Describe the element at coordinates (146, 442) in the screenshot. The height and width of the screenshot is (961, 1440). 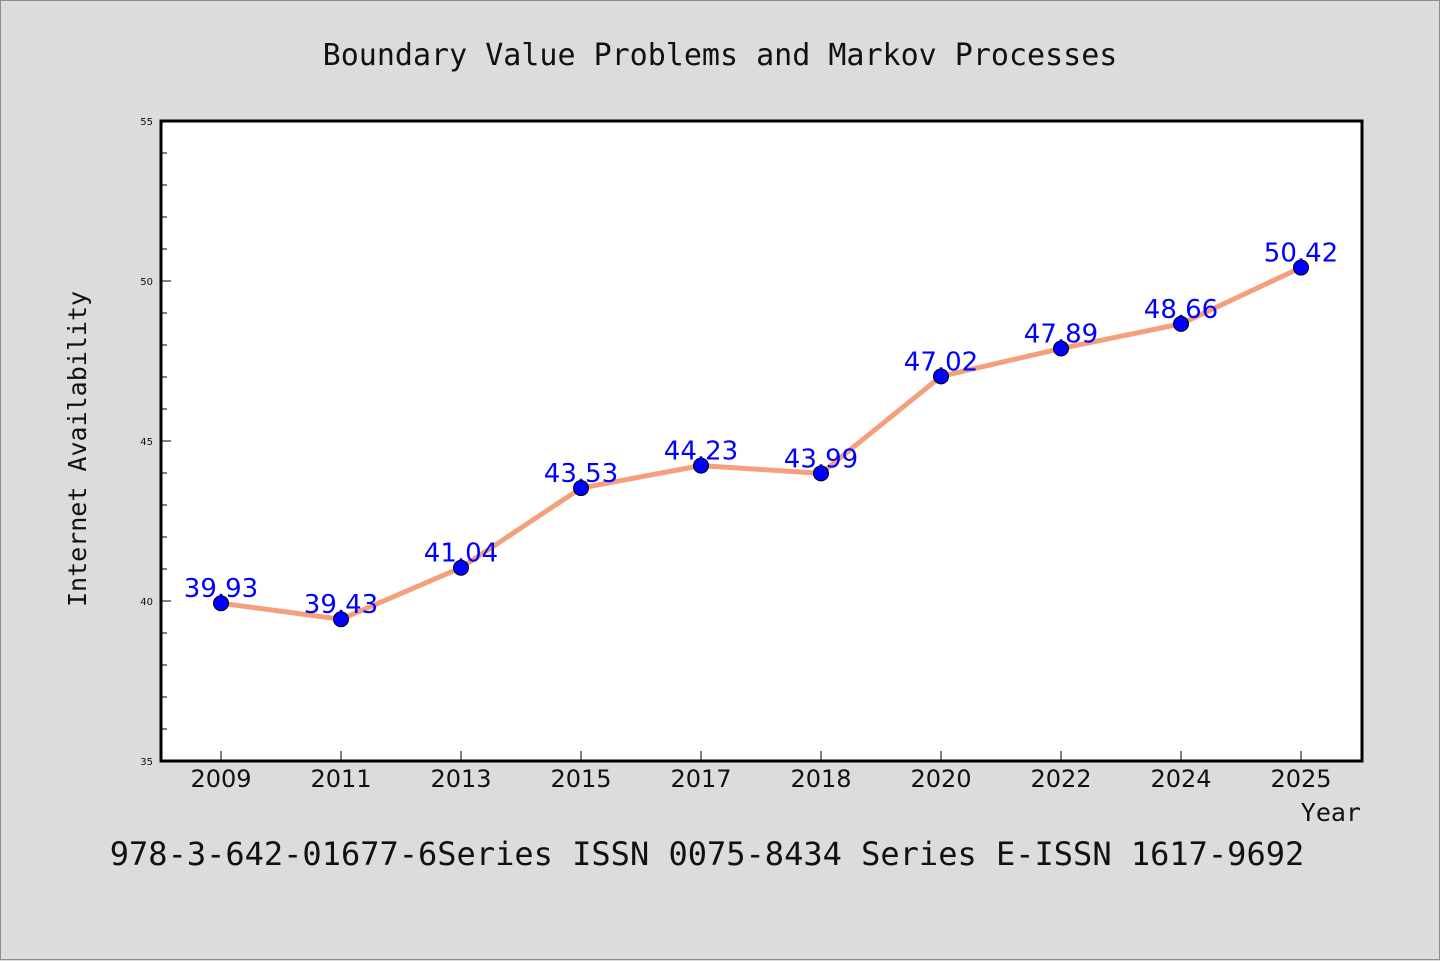
I see `y-tick-label: 45` at that location.